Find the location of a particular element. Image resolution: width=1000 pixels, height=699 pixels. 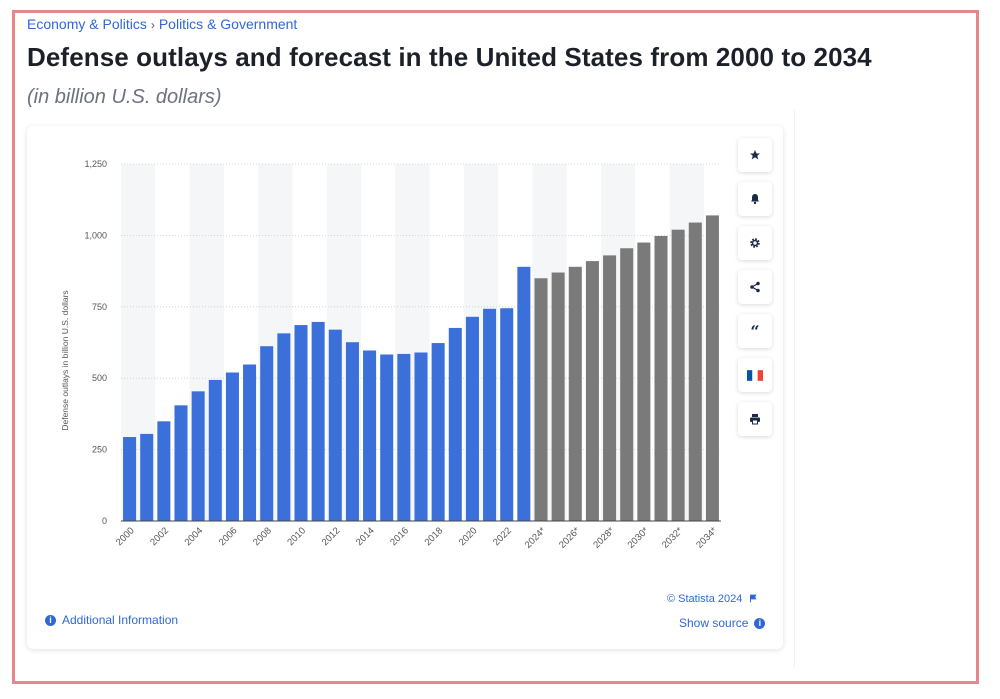

x-tick-label: 2002 is located at coordinates (159, 536).